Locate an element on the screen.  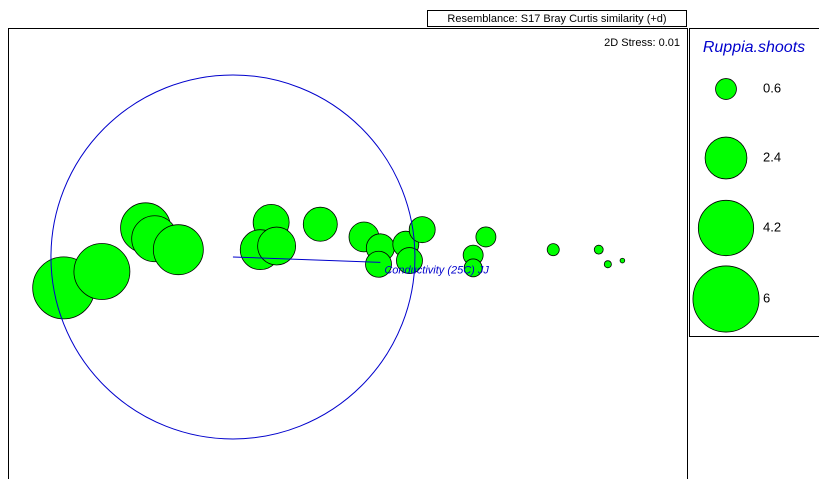
legend-label: 4.2 is located at coordinates (772, 226).